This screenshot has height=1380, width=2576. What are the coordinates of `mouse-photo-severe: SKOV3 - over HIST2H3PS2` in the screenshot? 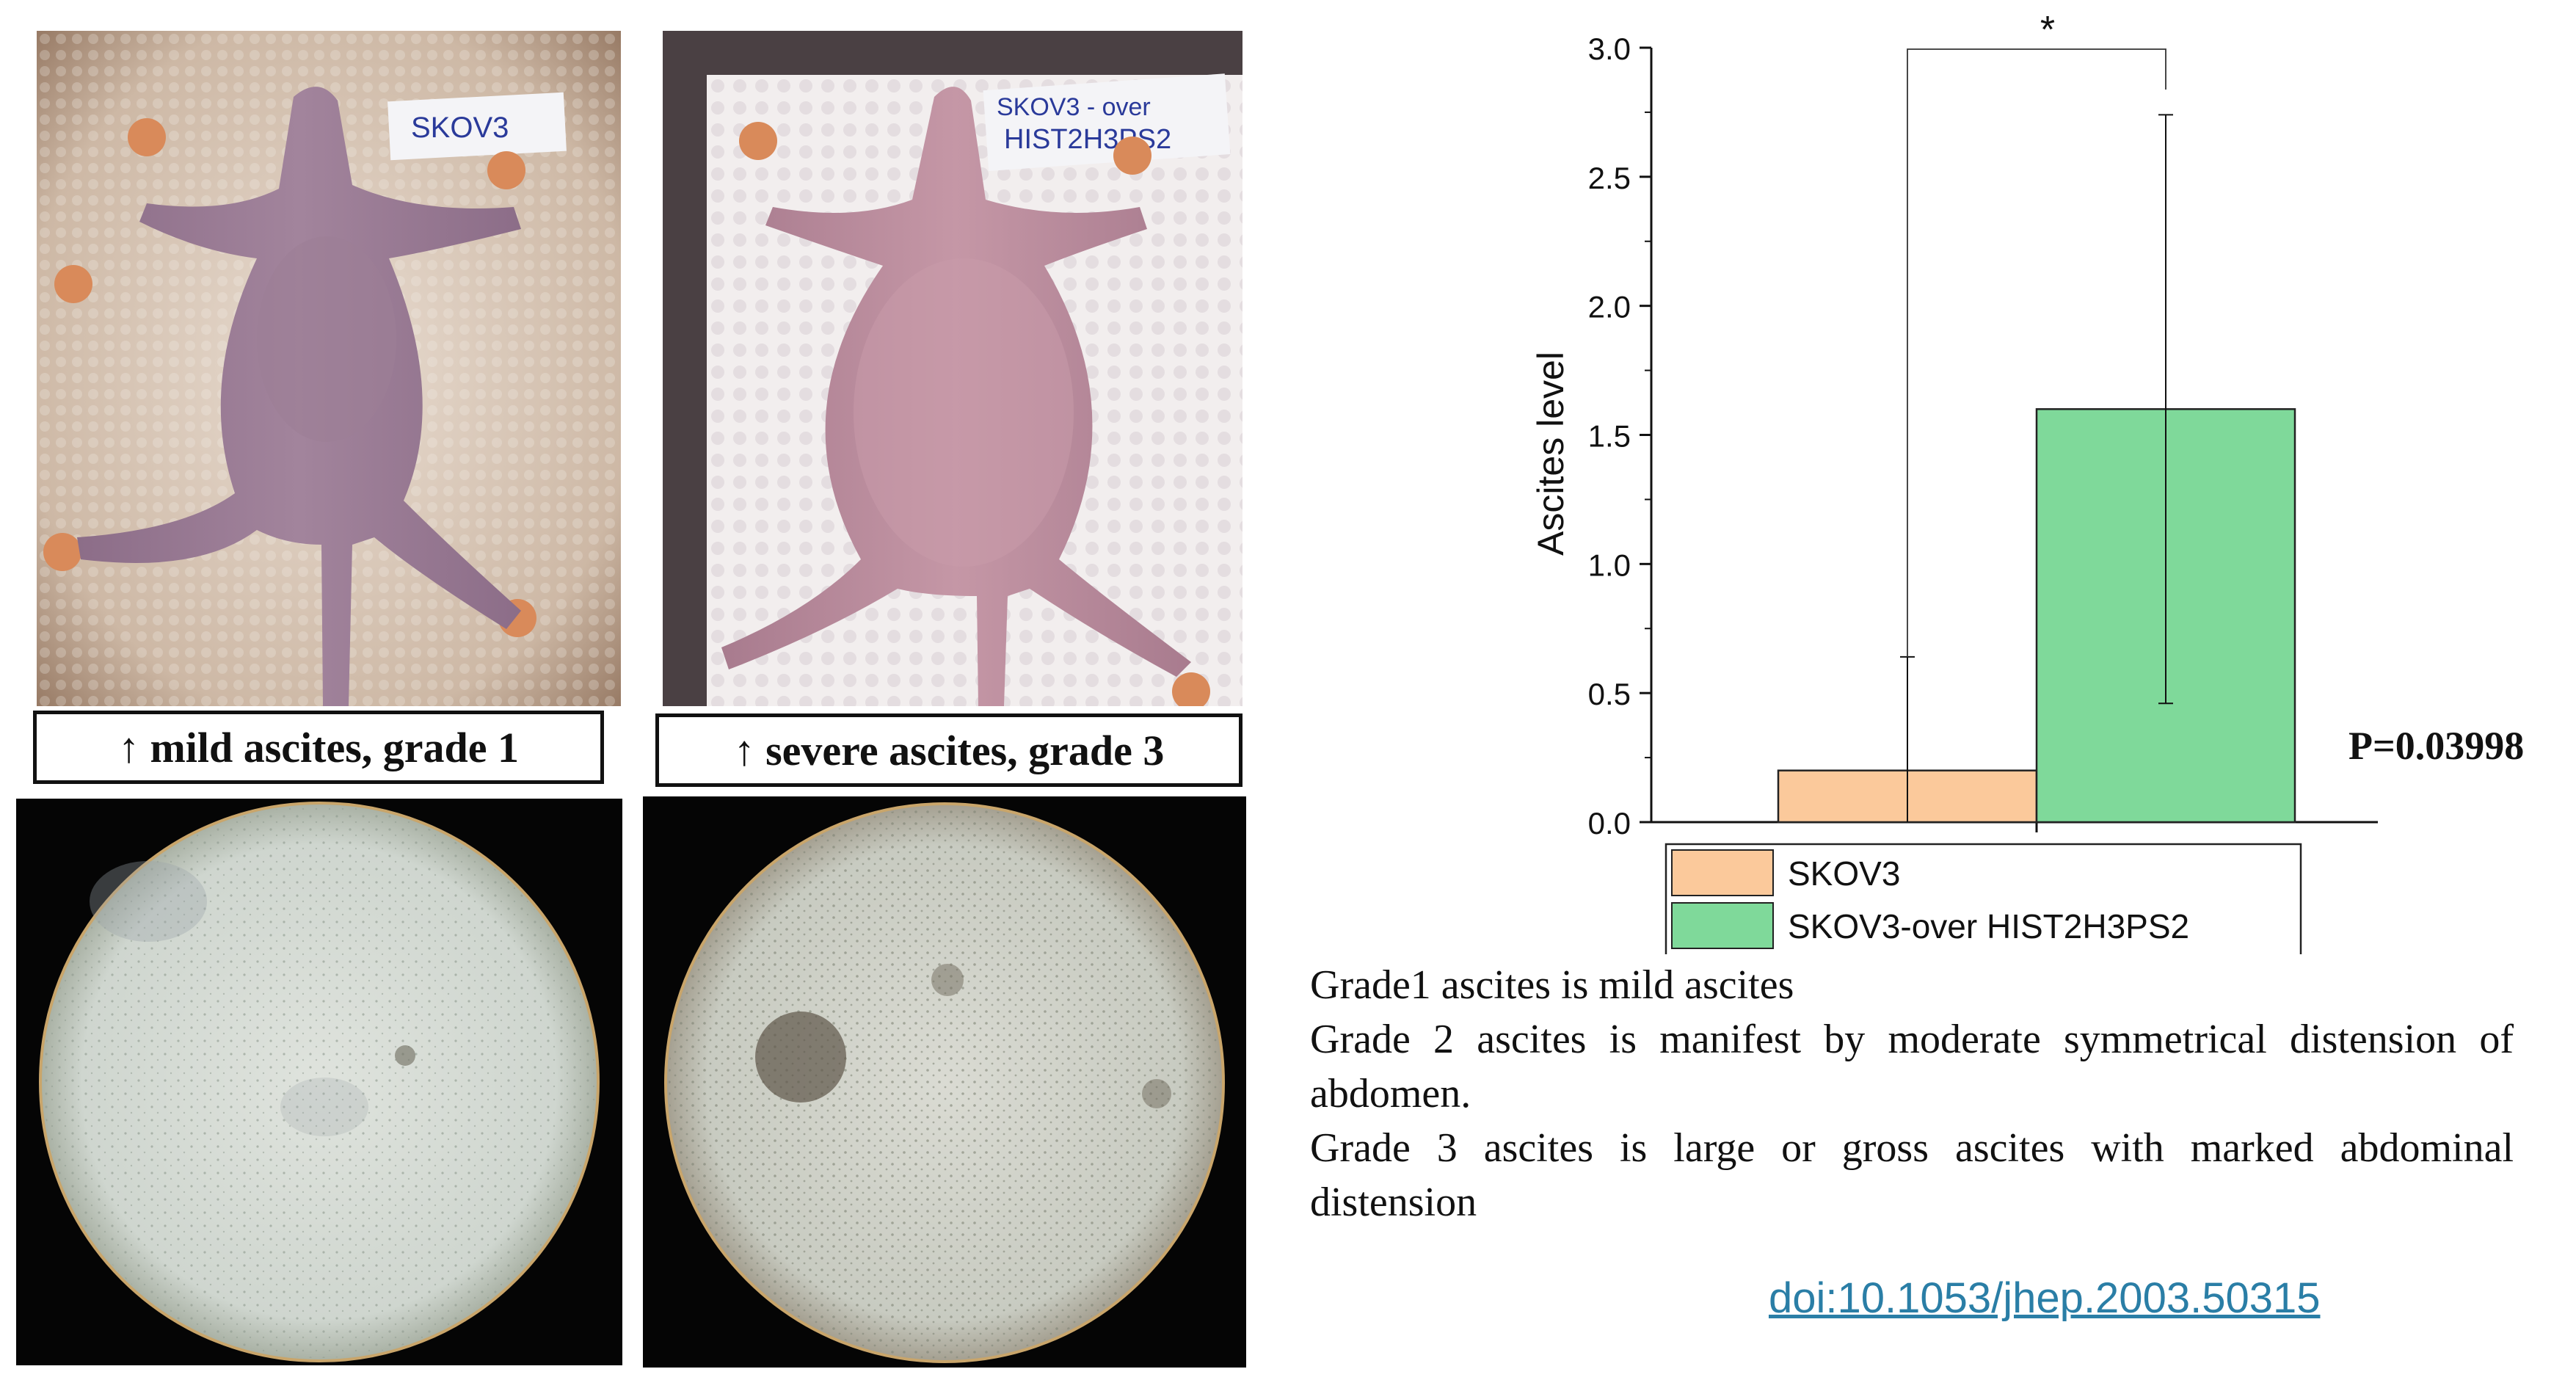 It's located at (952, 368).